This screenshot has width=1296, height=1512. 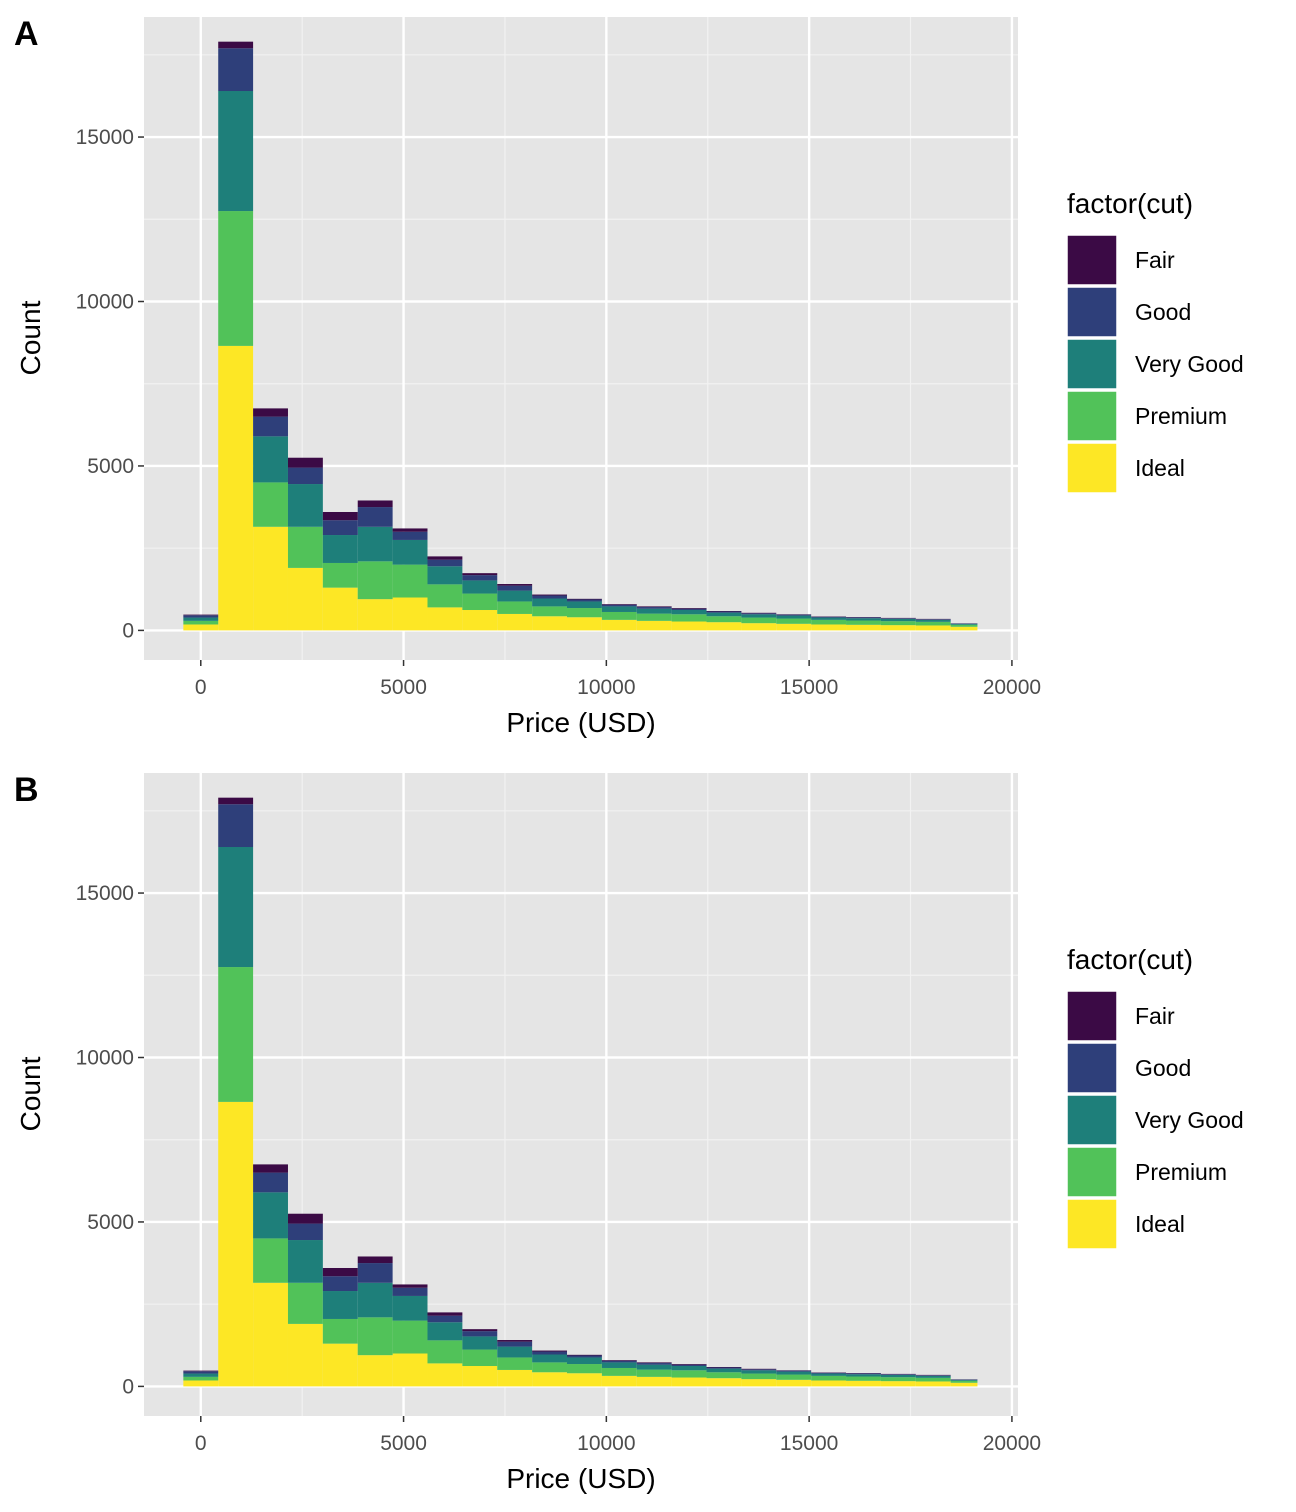 I want to click on y-axis-title-b: Count, so click(x=30, y=1093).